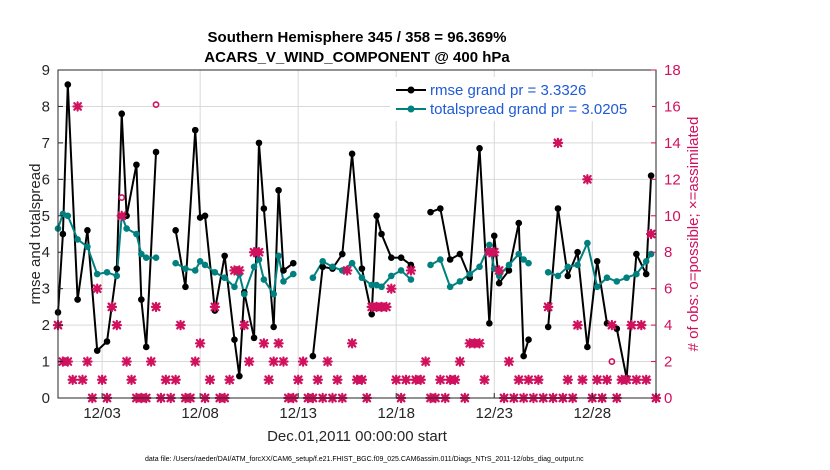 The image size is (830, 470). I want to click on legend-spread-text: totalspread grand pr = 3.0205, so click(528, 109).